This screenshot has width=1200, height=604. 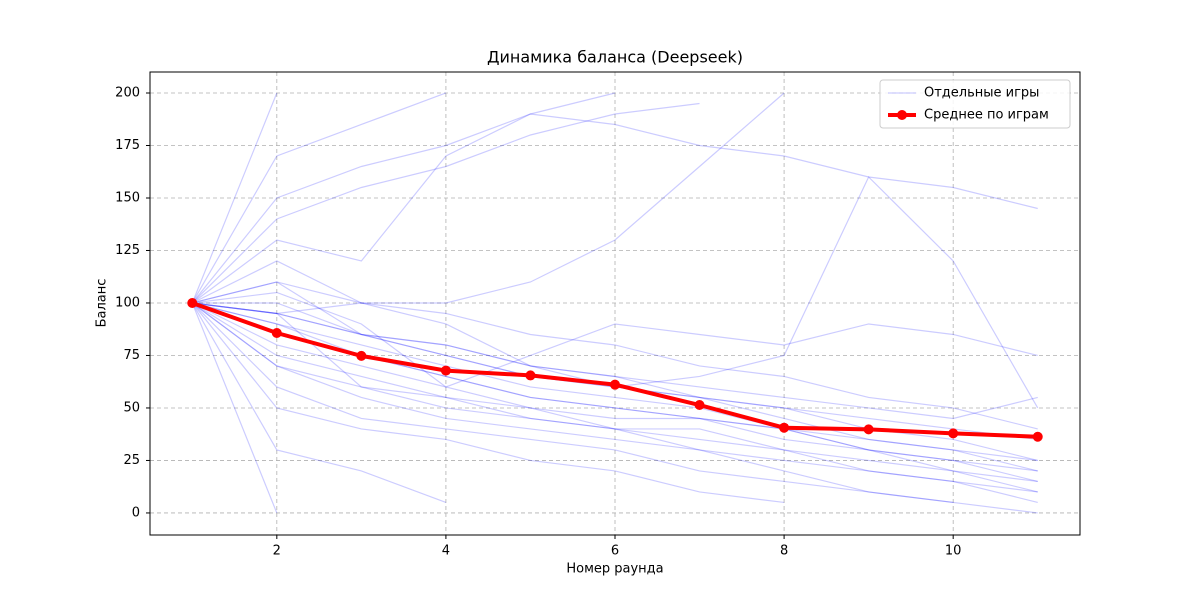 What do you see at coordinates (136, 512) in the screenshot?
I see `y-tick-label: 0` at bounding box center [136, 512].